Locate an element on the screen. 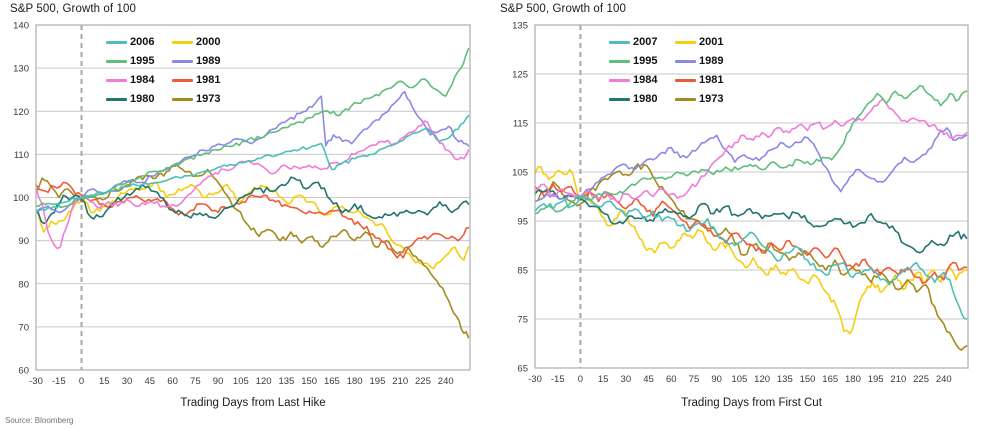 The height and width of the screenshot is (430, 984). y-tick-label: 70 is located at coordinates (23, 327).